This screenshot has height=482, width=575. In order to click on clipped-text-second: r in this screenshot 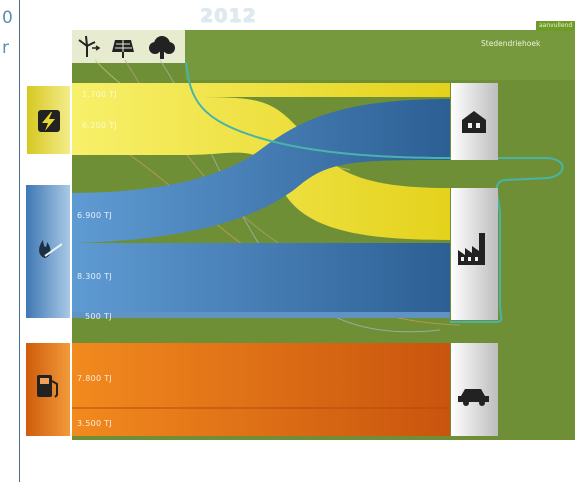, I will do `click(5, 48)`.